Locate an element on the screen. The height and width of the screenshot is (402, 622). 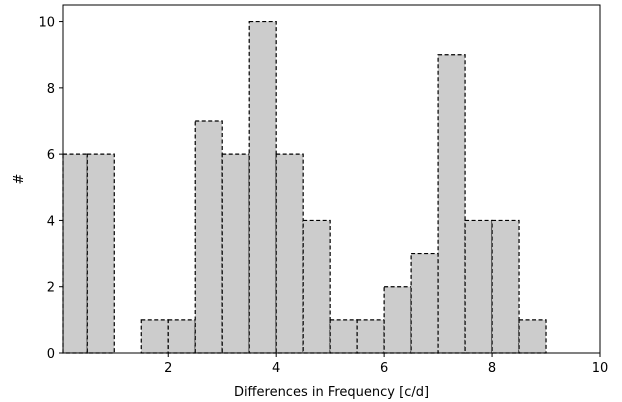
x-axis-label: Differences in Frequency [c/d] is located at coordinates (331, 392).